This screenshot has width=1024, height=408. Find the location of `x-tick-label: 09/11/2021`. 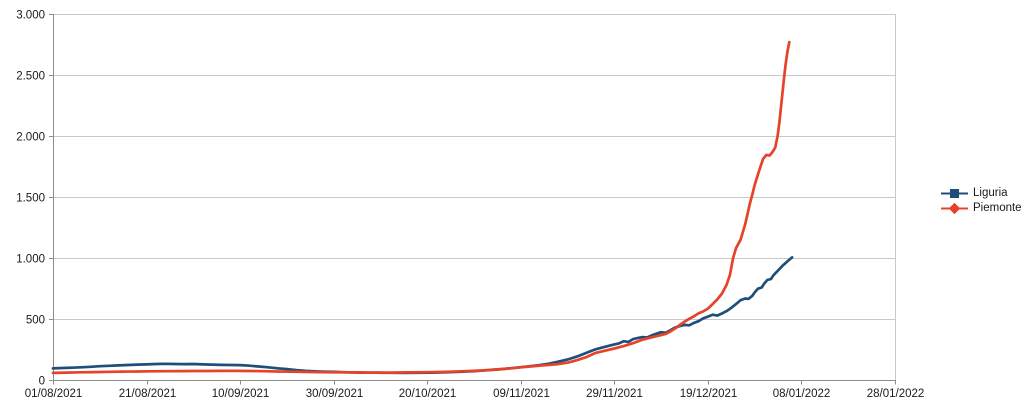

x-tick-label: 09/11/2021 is located at coordinates (521, 394).